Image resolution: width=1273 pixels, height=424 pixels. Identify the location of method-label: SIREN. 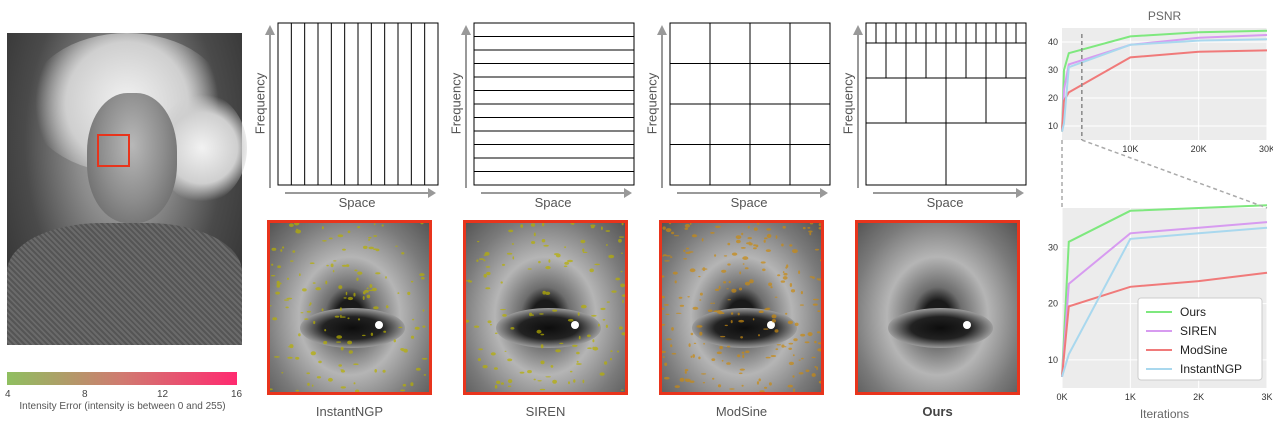
(545, 411).